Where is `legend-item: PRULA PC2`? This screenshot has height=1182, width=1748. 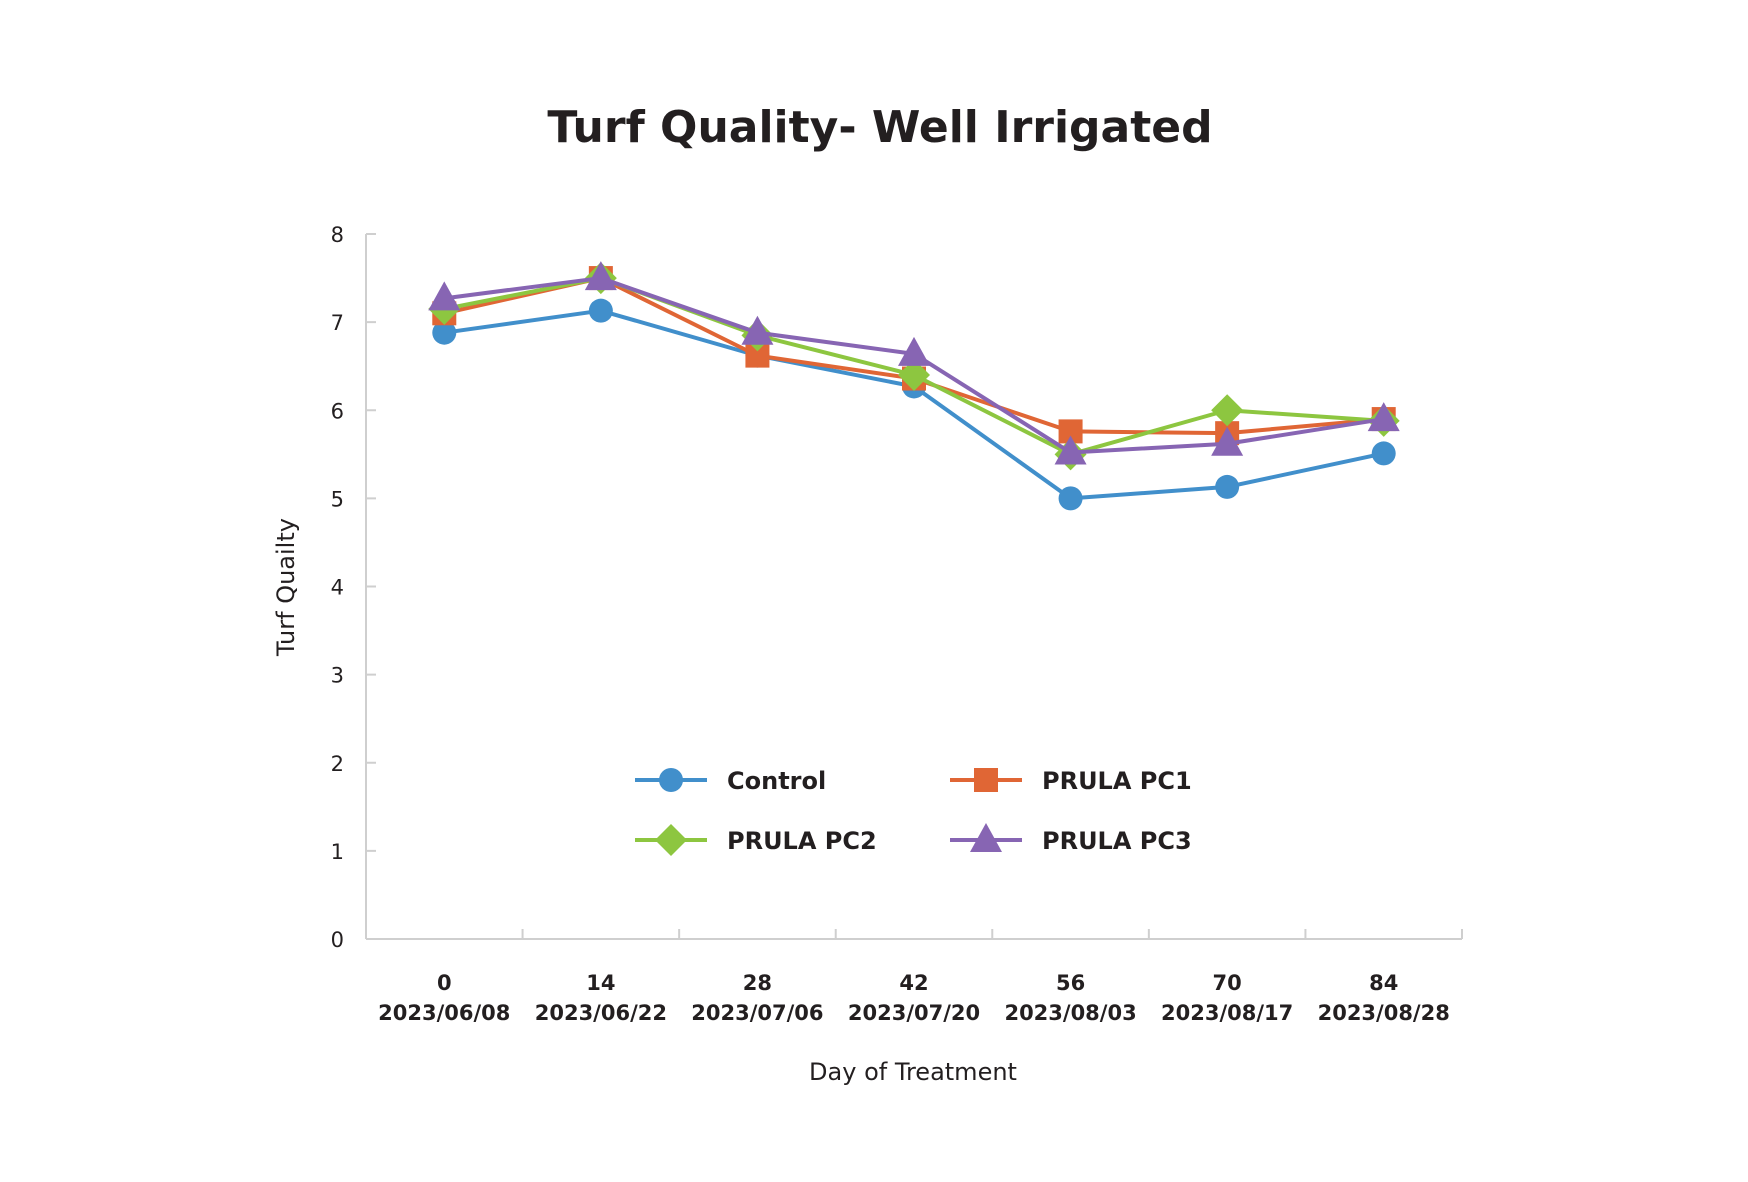 legend-item: PRULA PC2 is located at coordinates (756, 840).